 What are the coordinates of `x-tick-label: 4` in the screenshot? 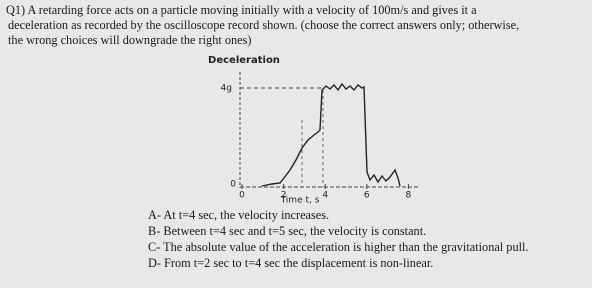 It's located at (325, 196).